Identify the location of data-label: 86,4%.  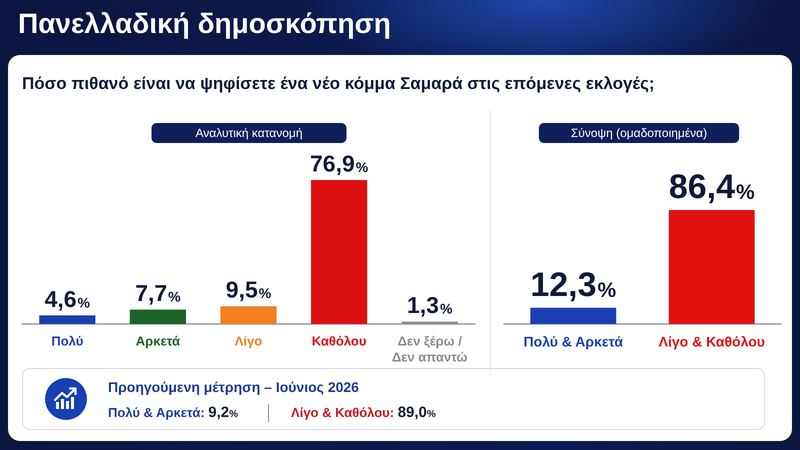
(711, 187).